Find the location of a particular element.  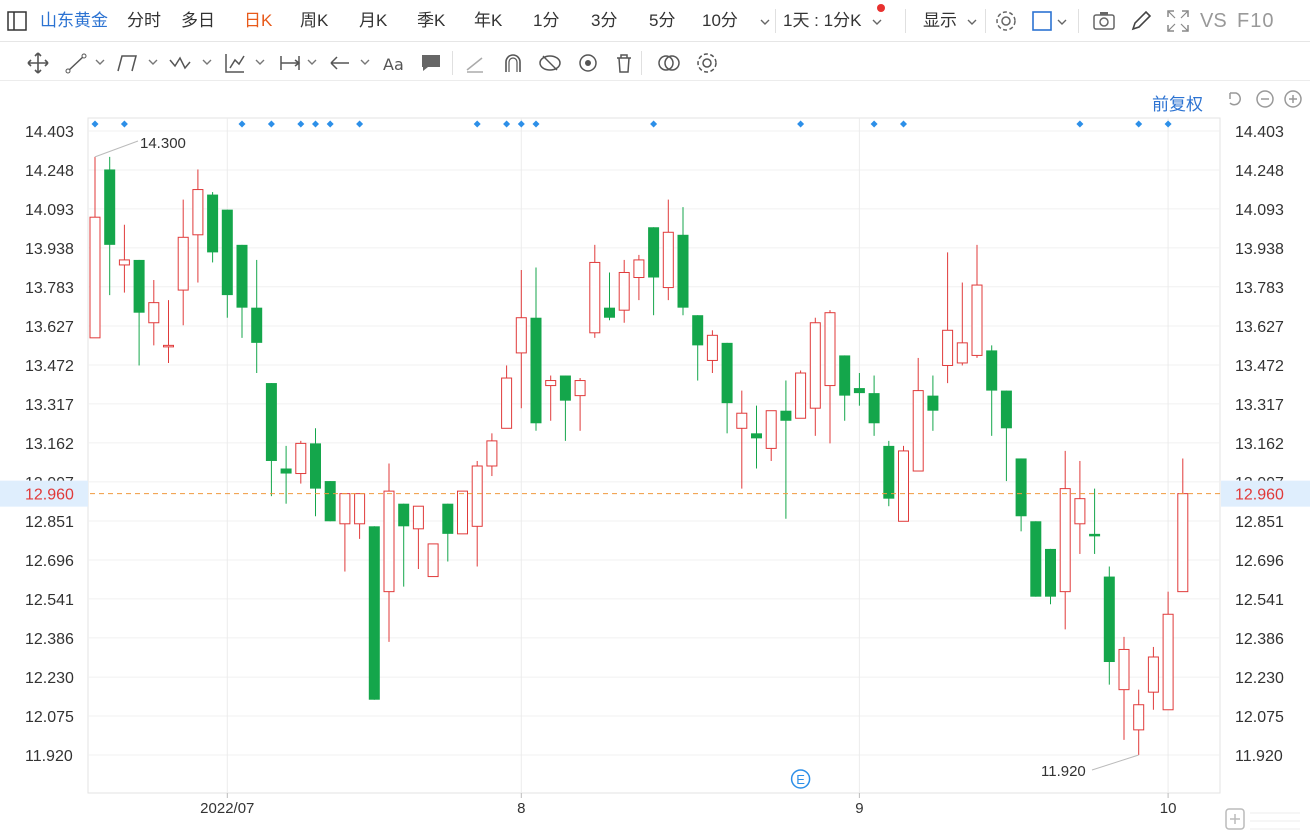

visibility-toggle-icon is located at coordinates (550, 63).